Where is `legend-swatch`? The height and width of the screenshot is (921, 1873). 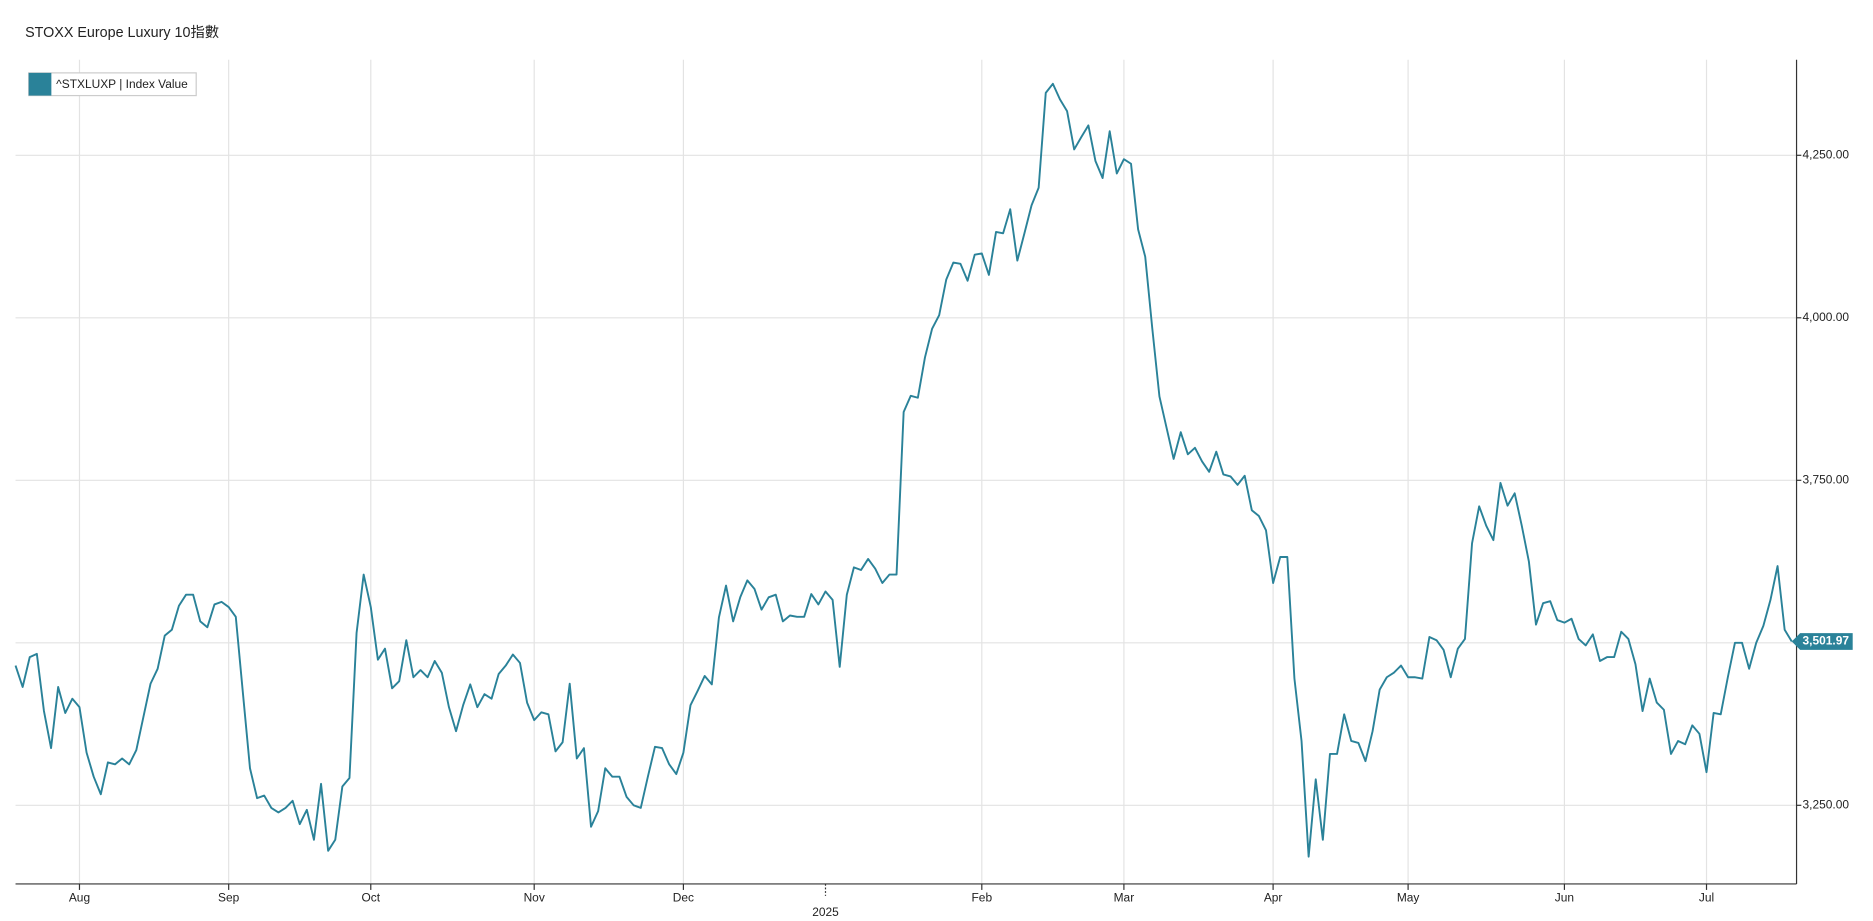
legend-swatch is located at coordinates (40, 84).